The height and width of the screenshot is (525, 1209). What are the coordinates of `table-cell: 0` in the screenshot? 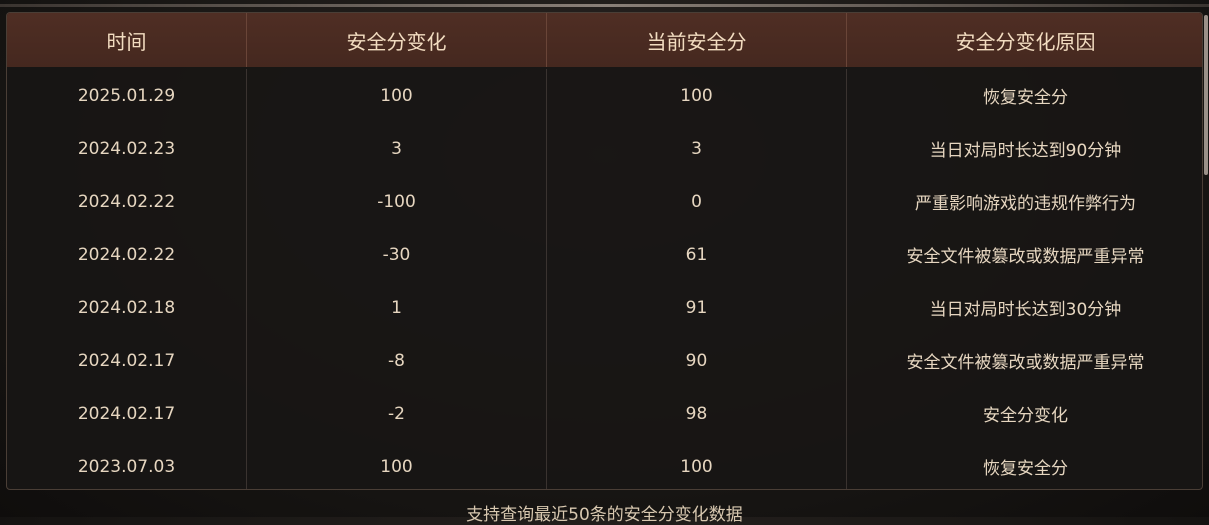 It's located at (696, 201).